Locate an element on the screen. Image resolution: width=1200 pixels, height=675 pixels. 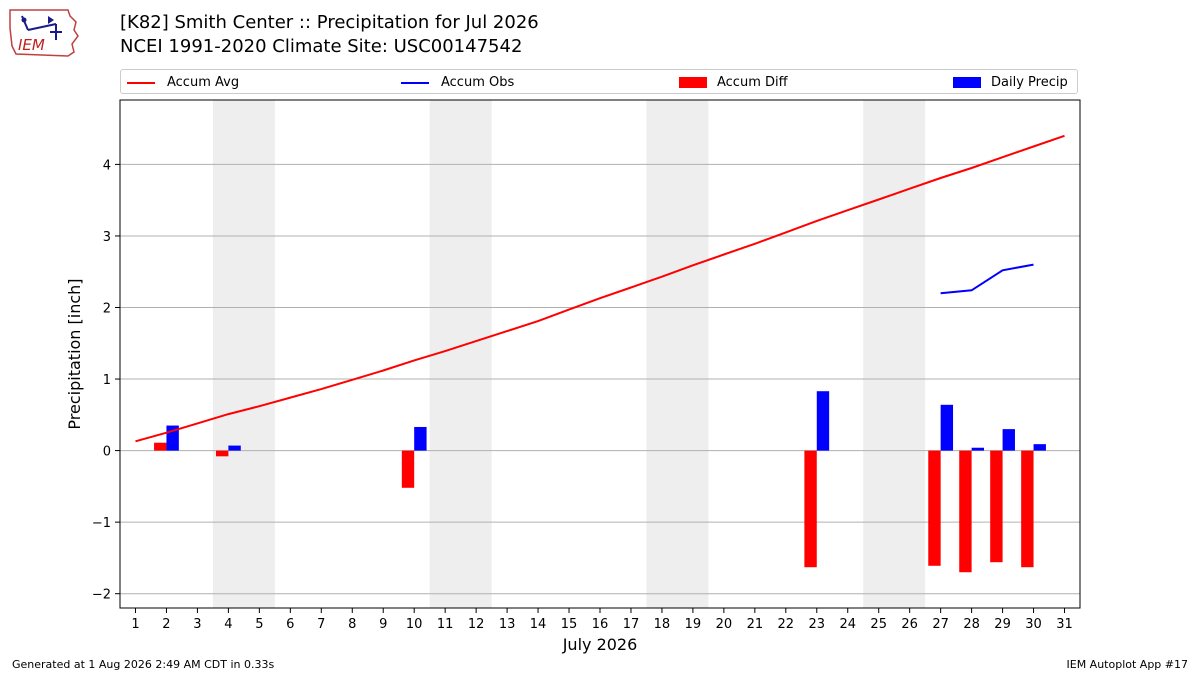
x-tick-label: 21 is located at coordinates (755, 624).